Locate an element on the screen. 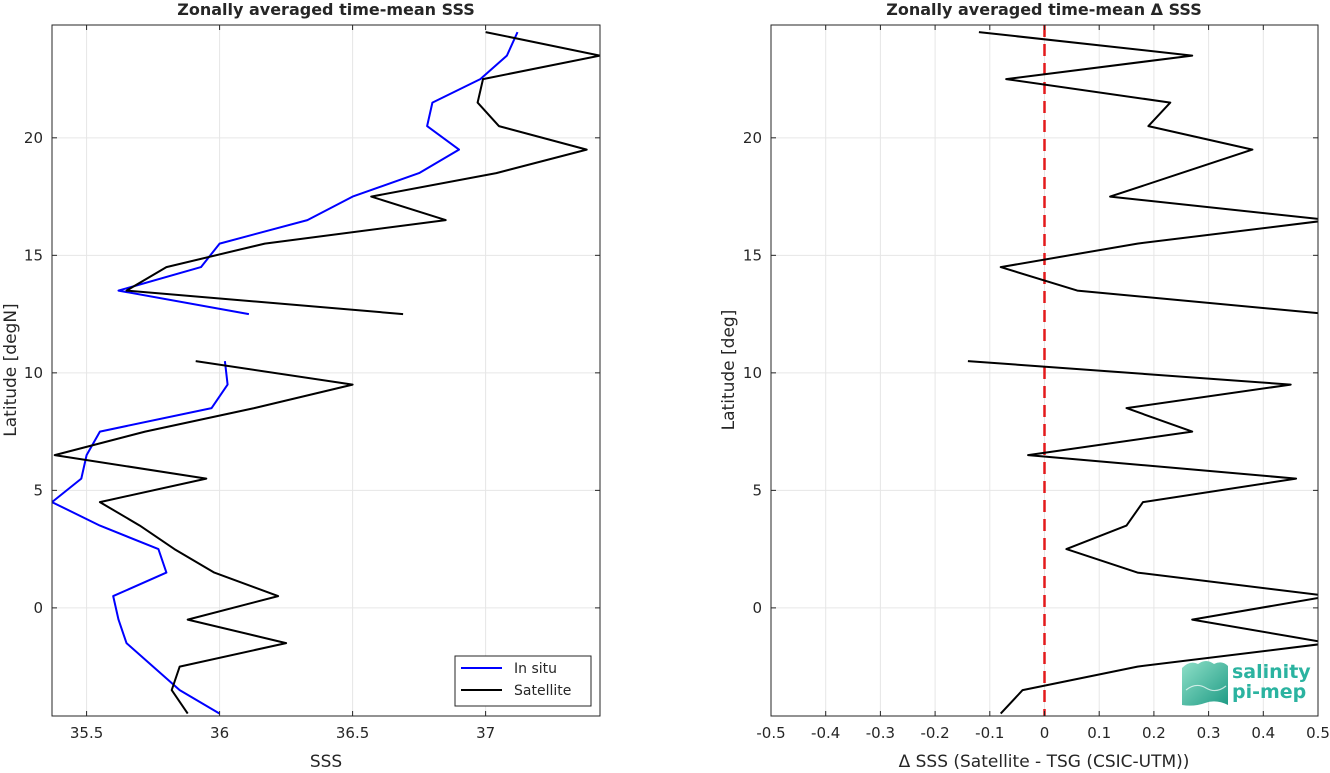 The image size is (1330, 773). left-xtick-label-3: 37 is located at coordinates (485, 733).